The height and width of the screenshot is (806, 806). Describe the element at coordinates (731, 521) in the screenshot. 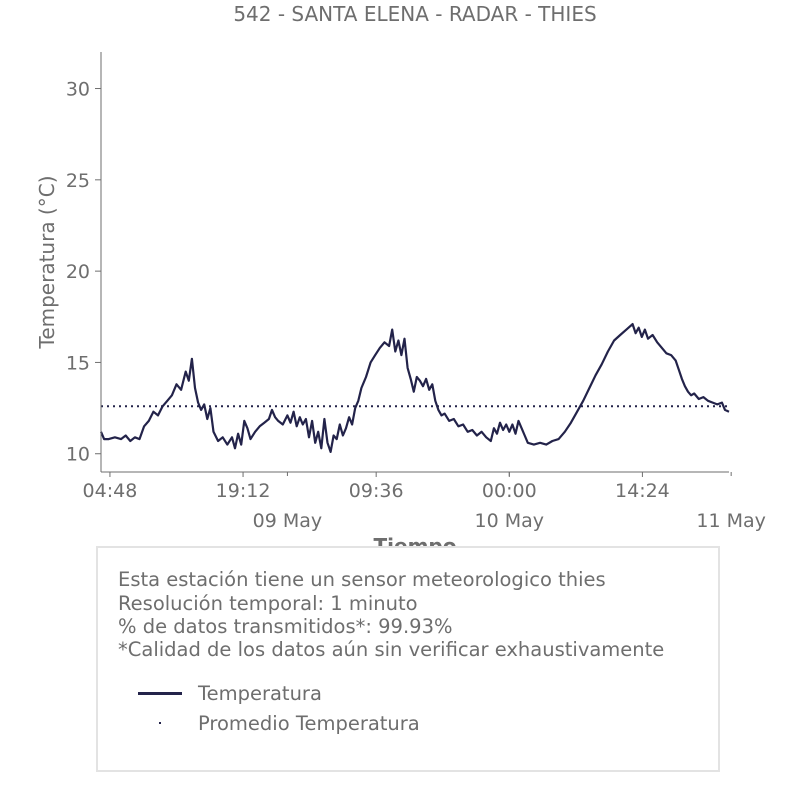

I see `x-date-tick-label: 11 May` at that location.